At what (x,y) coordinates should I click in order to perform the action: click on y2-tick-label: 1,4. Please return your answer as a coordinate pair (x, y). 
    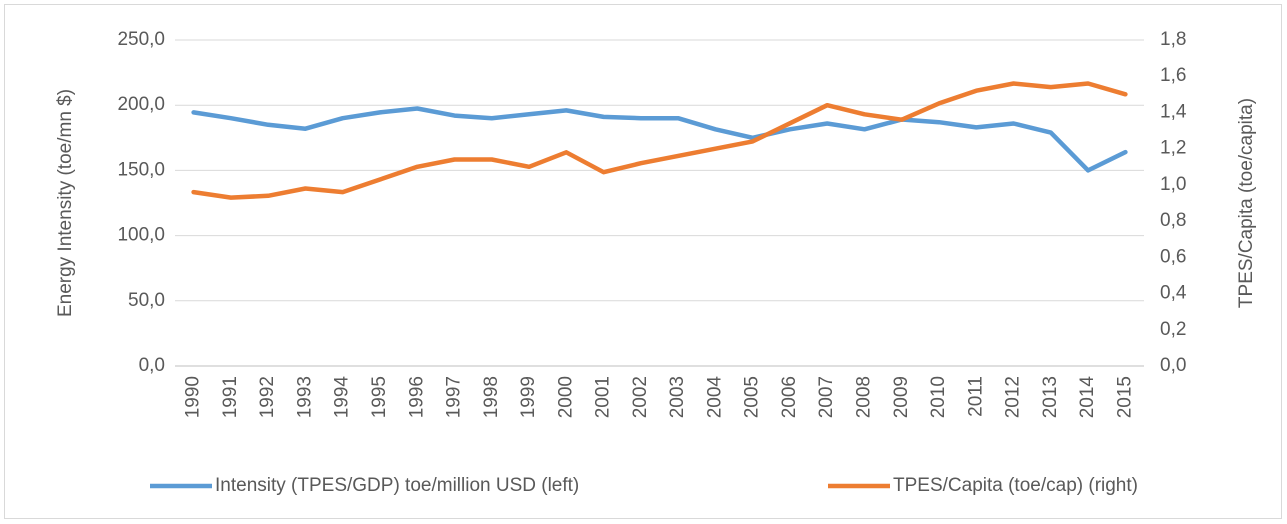
    Looking at the image, I should click on (1173, 111).